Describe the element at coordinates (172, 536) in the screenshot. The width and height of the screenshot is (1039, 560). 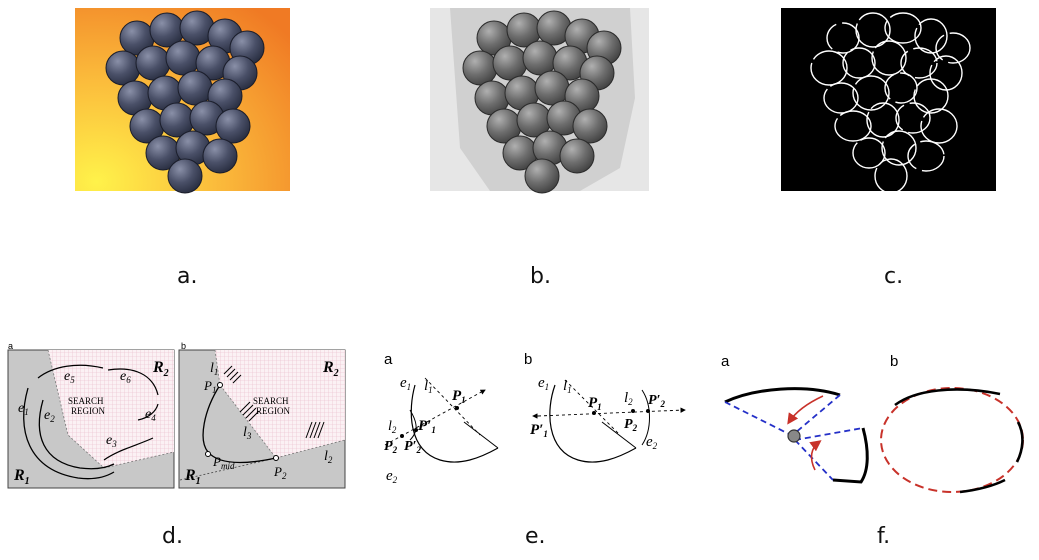
I see `caption-d: d.` at that location.